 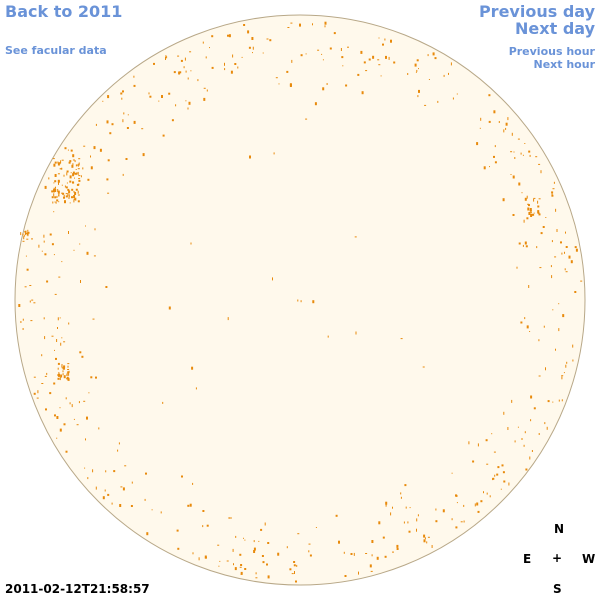 I want to click on back-to-year-link: Back to 2011, so click(x=64, y=11).